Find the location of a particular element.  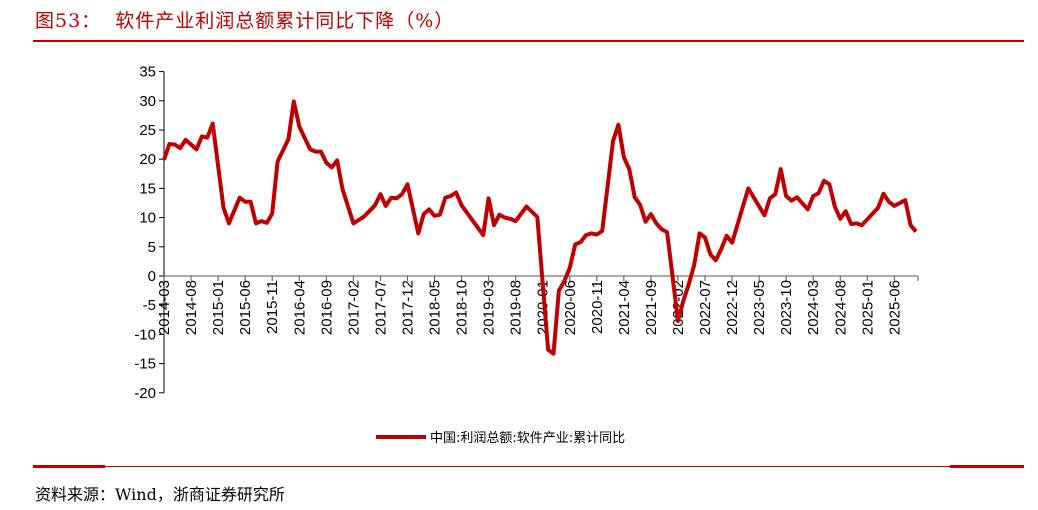

x-tick-label: 2019-08 is located at coordinates (516, 307).